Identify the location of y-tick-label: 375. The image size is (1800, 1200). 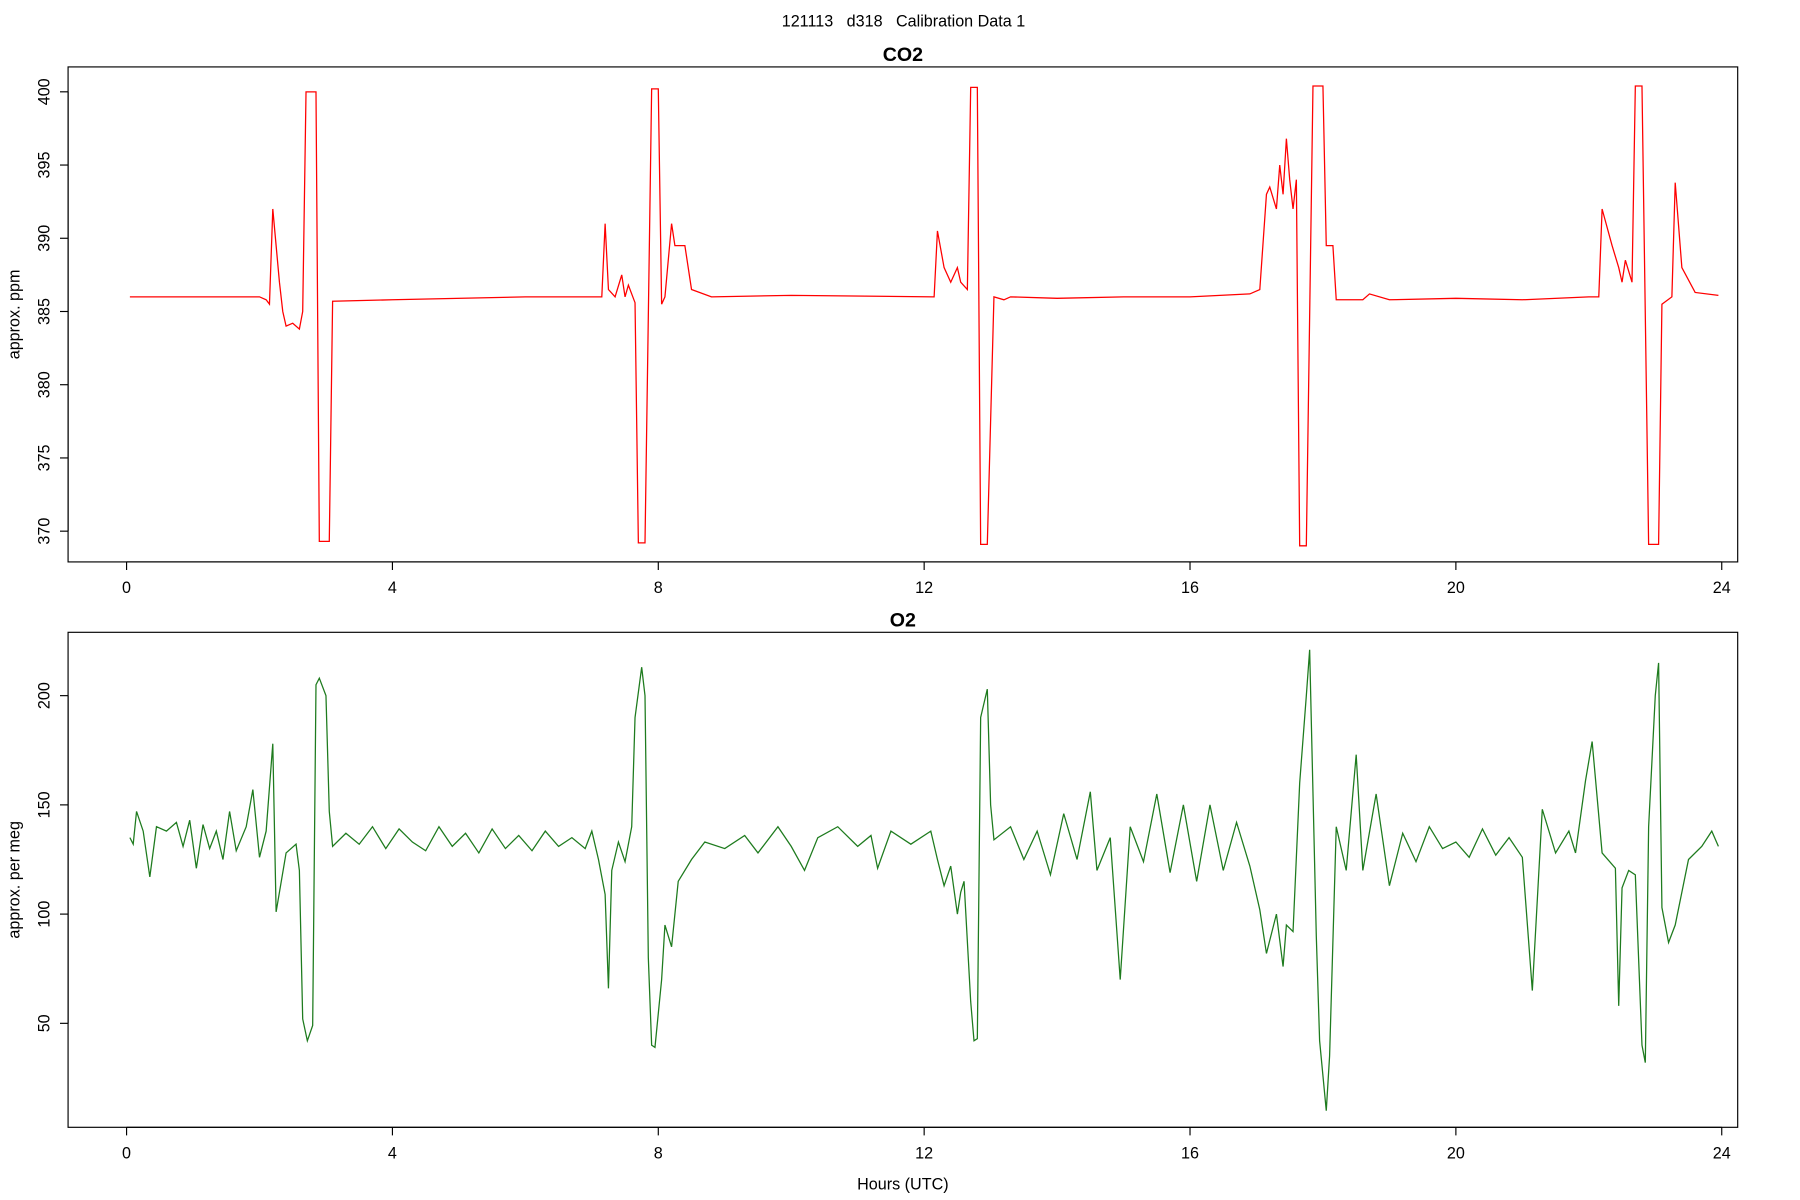
(45, 457).